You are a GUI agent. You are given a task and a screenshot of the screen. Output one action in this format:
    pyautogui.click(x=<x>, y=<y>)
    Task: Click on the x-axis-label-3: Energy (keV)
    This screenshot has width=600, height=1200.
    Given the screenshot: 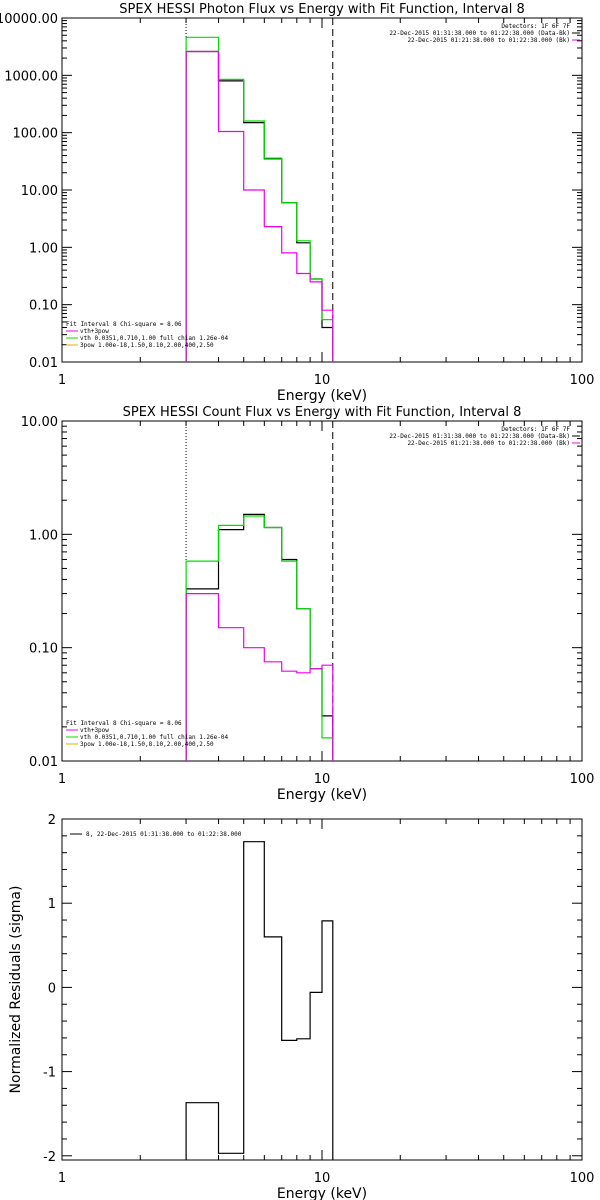 What is the action you would take?
    pyautogui.click(x=322, y=1193)
    